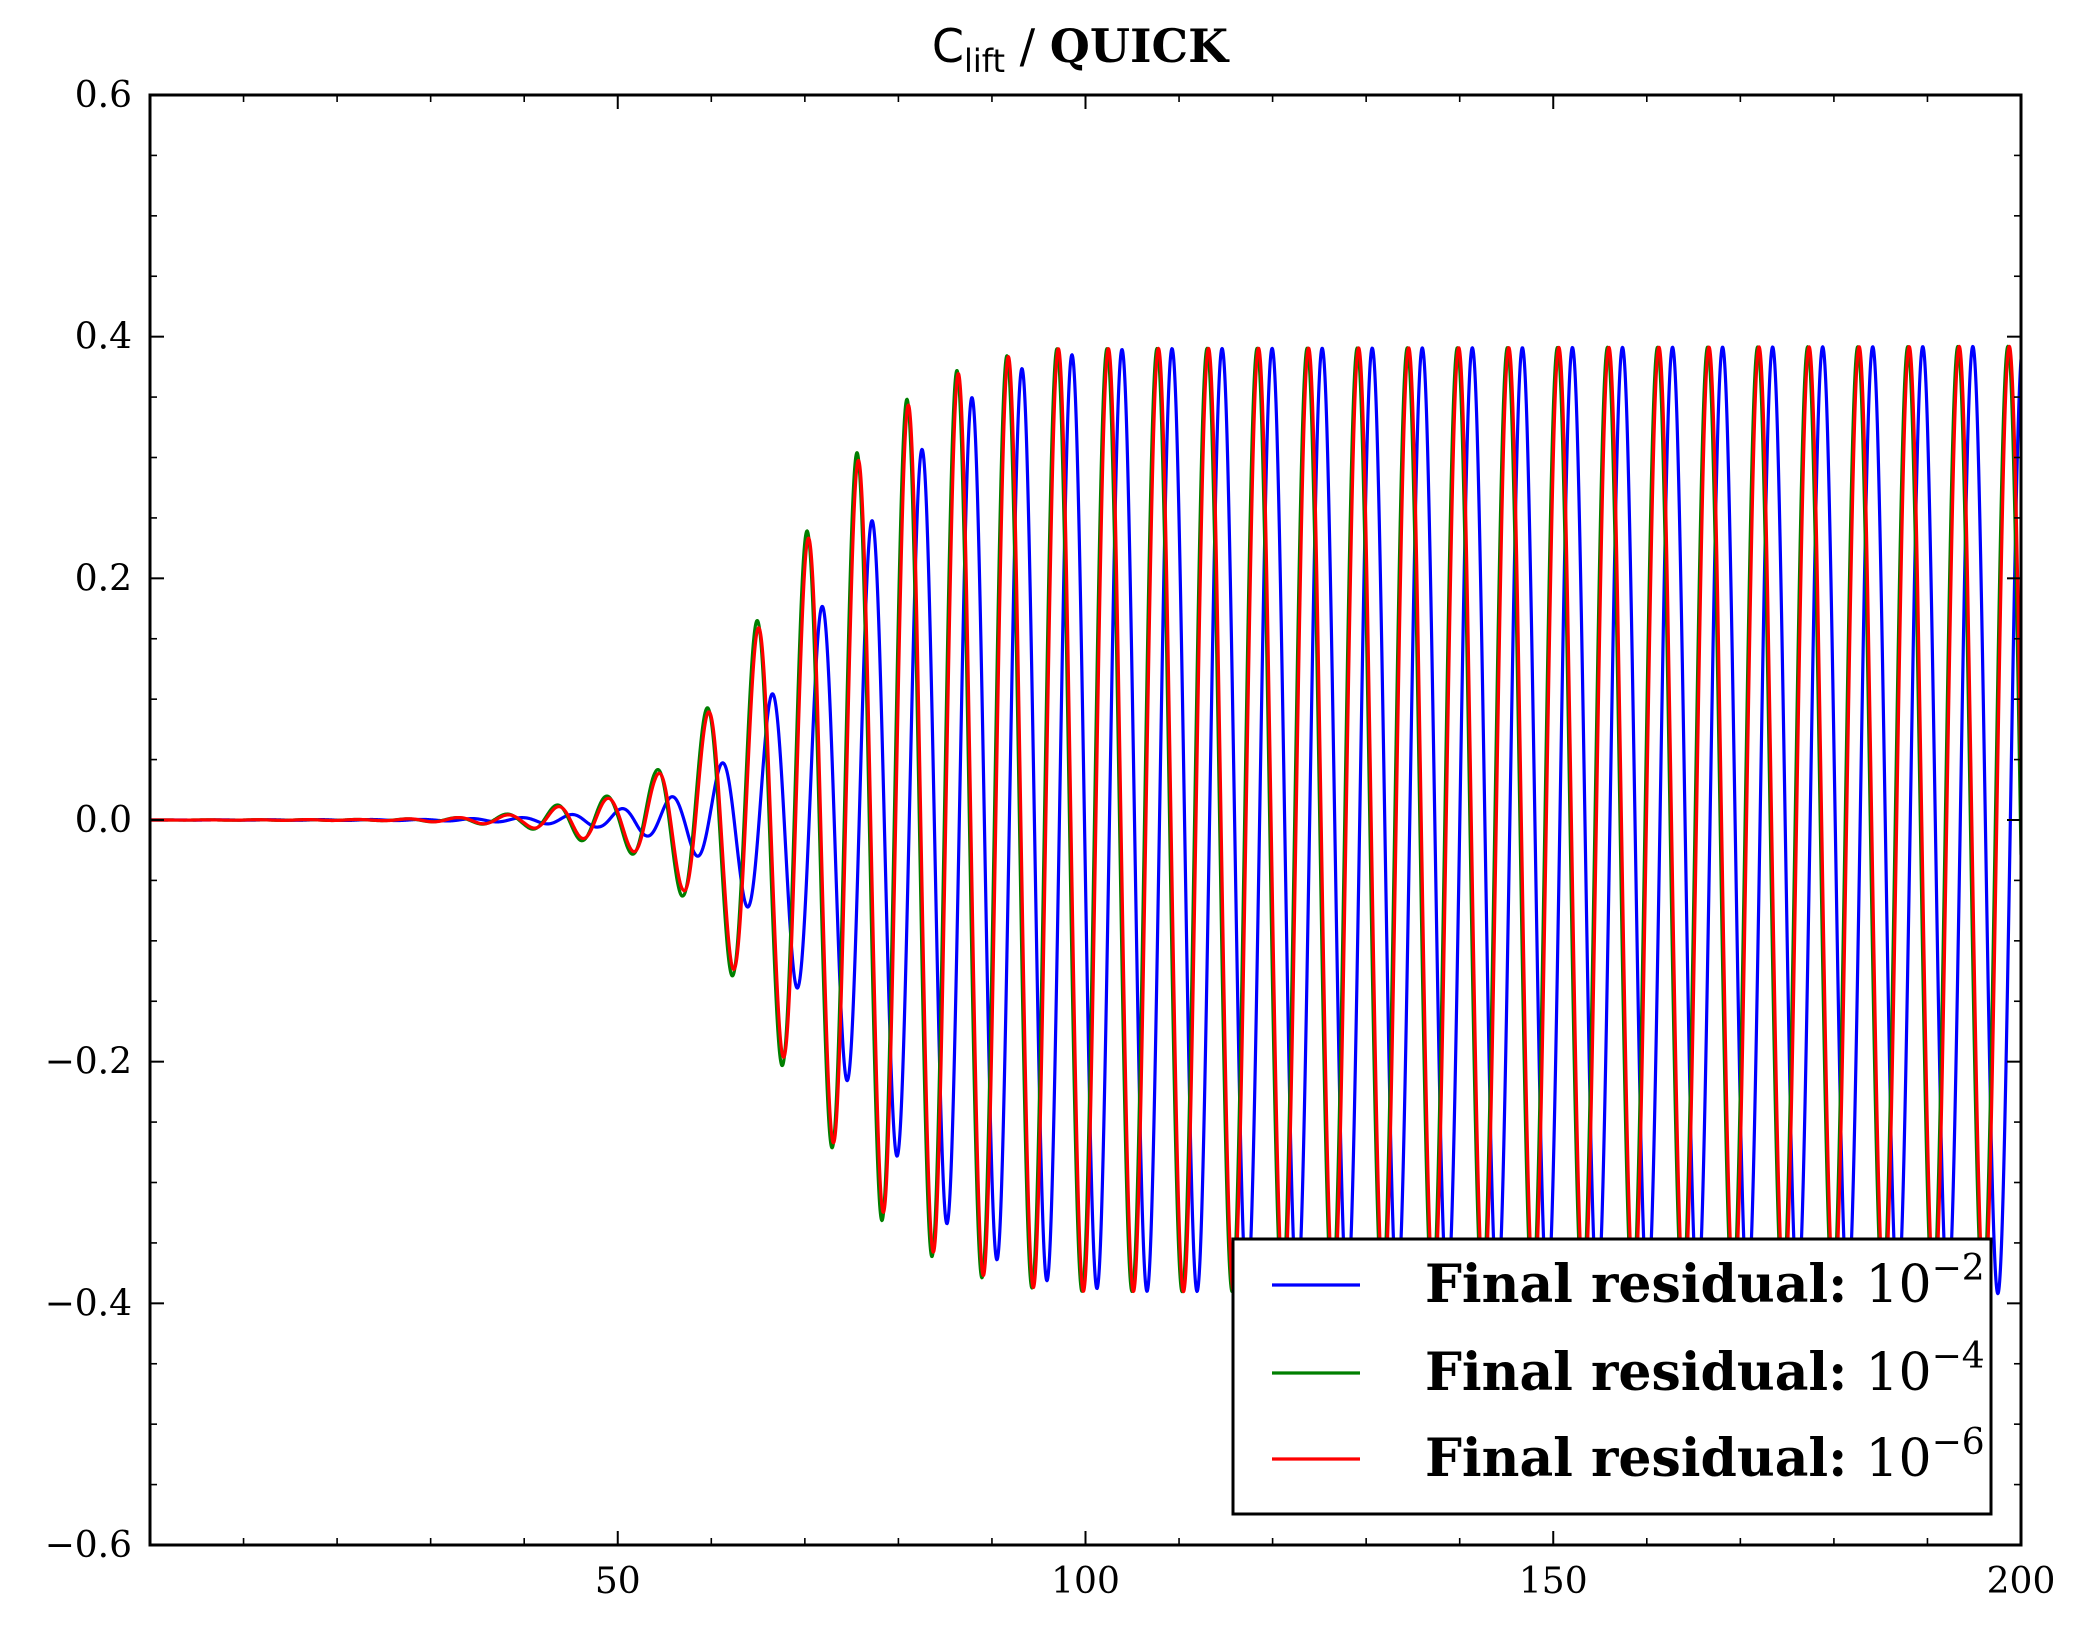  I want to click on y-tick-label: −0.6, so click(88, 1545).